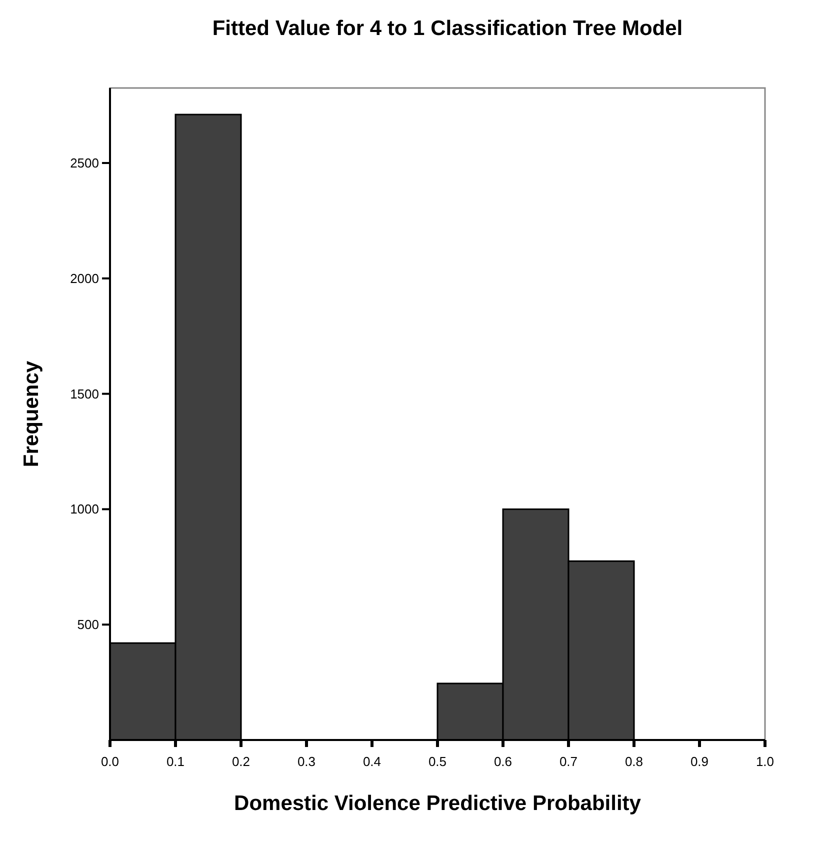 This screenshot has height=841, width=832. Describe the element at coordinates (372, 761) in the screenshot. I see `x-tick-label: 0.4` at that location.